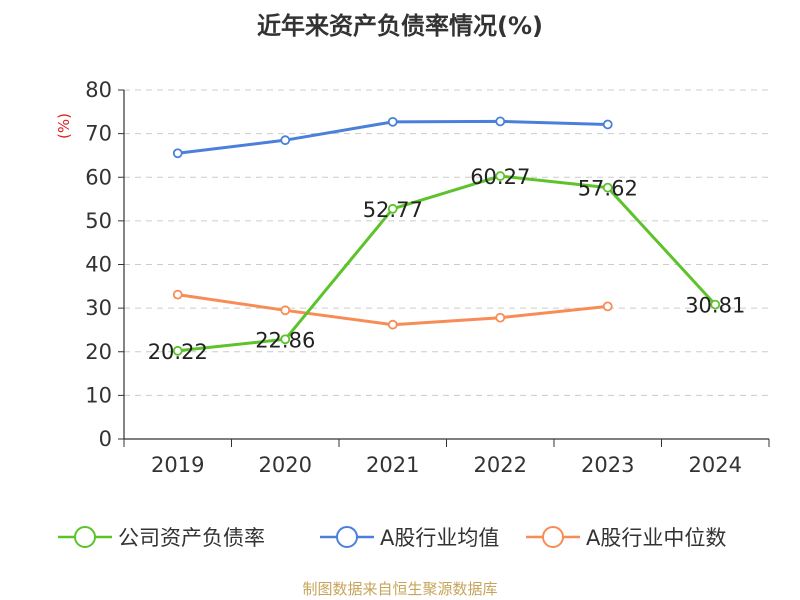  I want to click on chart-title: 近年来资产负债率情况(%), so click(400, 26).